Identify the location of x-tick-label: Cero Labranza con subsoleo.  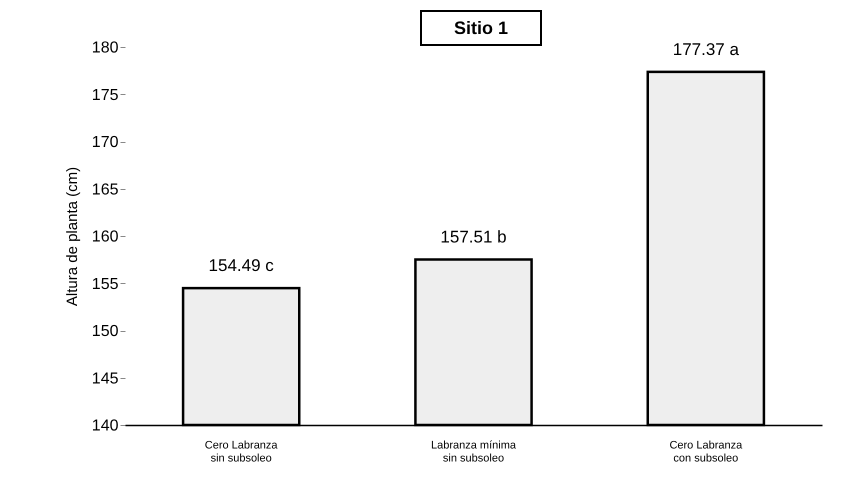
(706, 452).